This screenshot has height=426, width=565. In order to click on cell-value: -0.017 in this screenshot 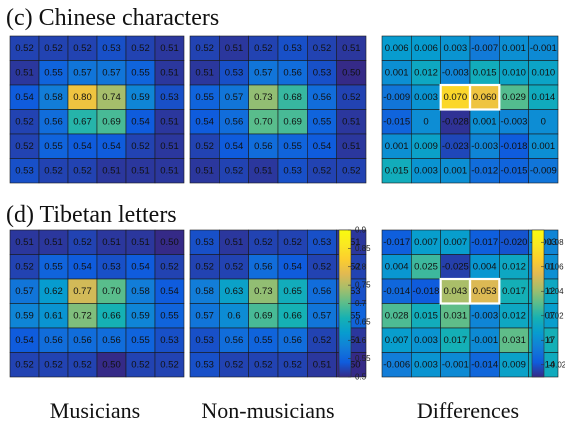, I will do `click(484, 242)`.